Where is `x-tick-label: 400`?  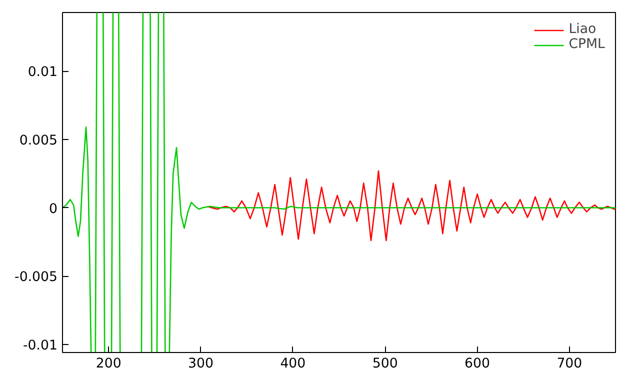
x-tick-label: 400 is located at coordinates (293, 364).